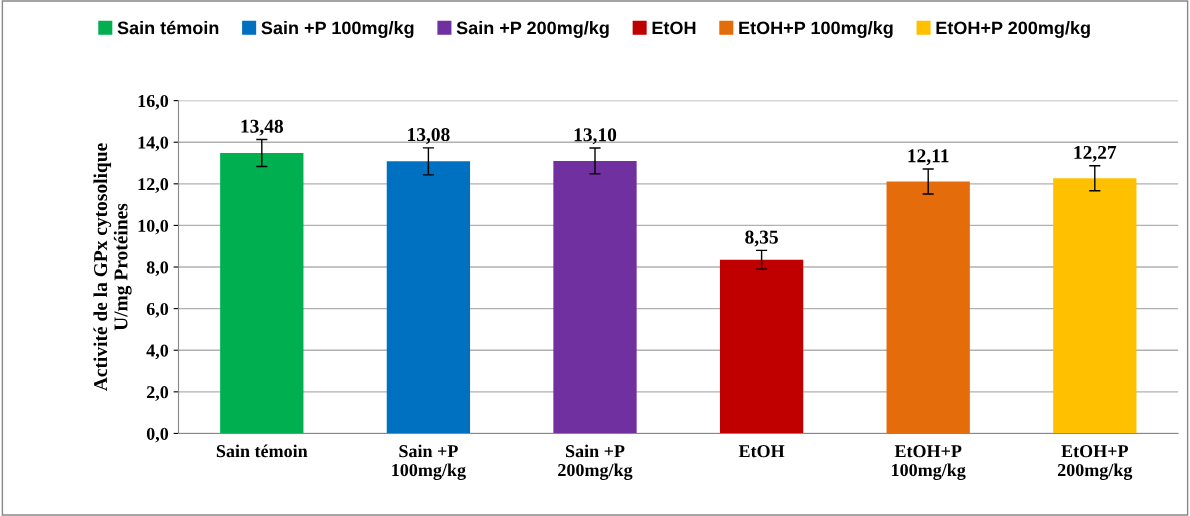  Describe the element at coordinates (262, 127) in the screenshot. I see `data-label: 13,48` at that location.